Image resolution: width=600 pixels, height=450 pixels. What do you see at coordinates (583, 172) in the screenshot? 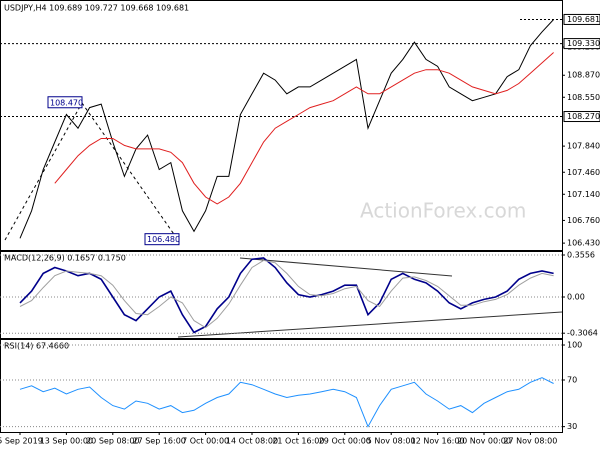
I see `y-tick-label: 107.460` at bounding box center [583, 172].